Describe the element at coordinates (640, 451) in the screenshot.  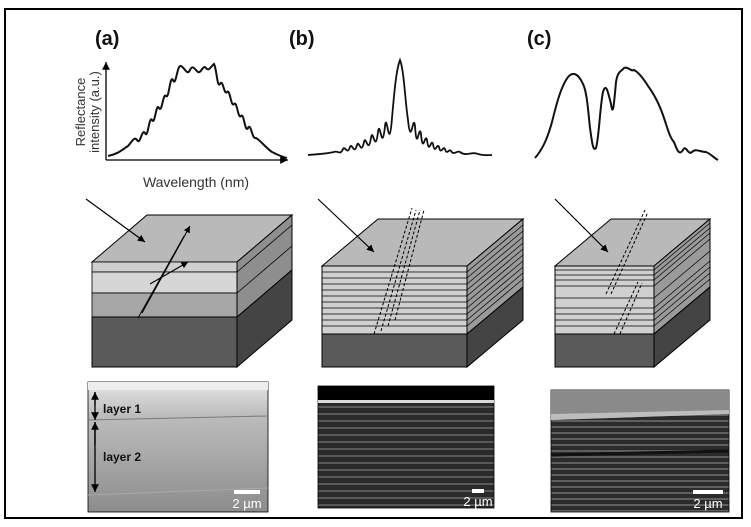
I see `sem-image-c: 2 µm` at that location.